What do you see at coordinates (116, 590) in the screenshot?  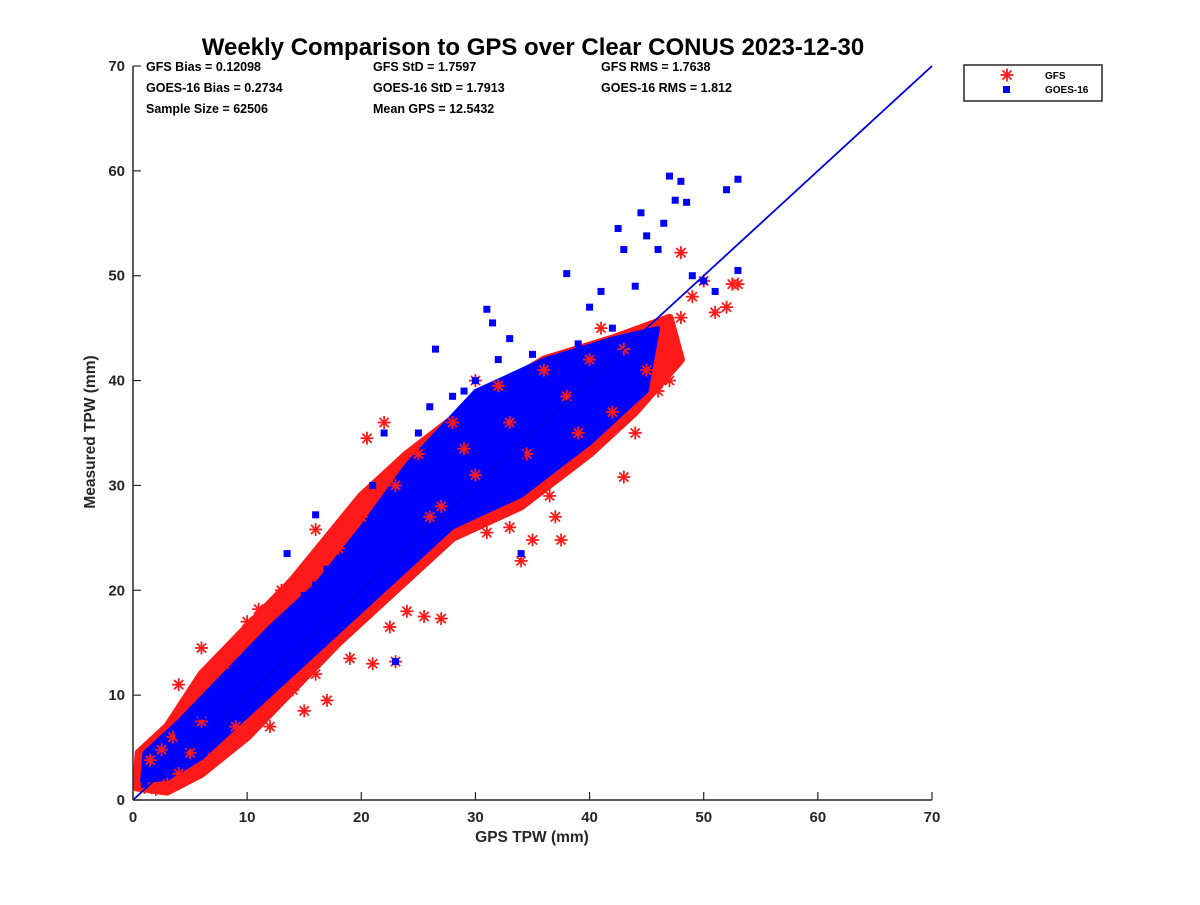 I see `y-tick-label: 20` at bounding box center [116, 590].